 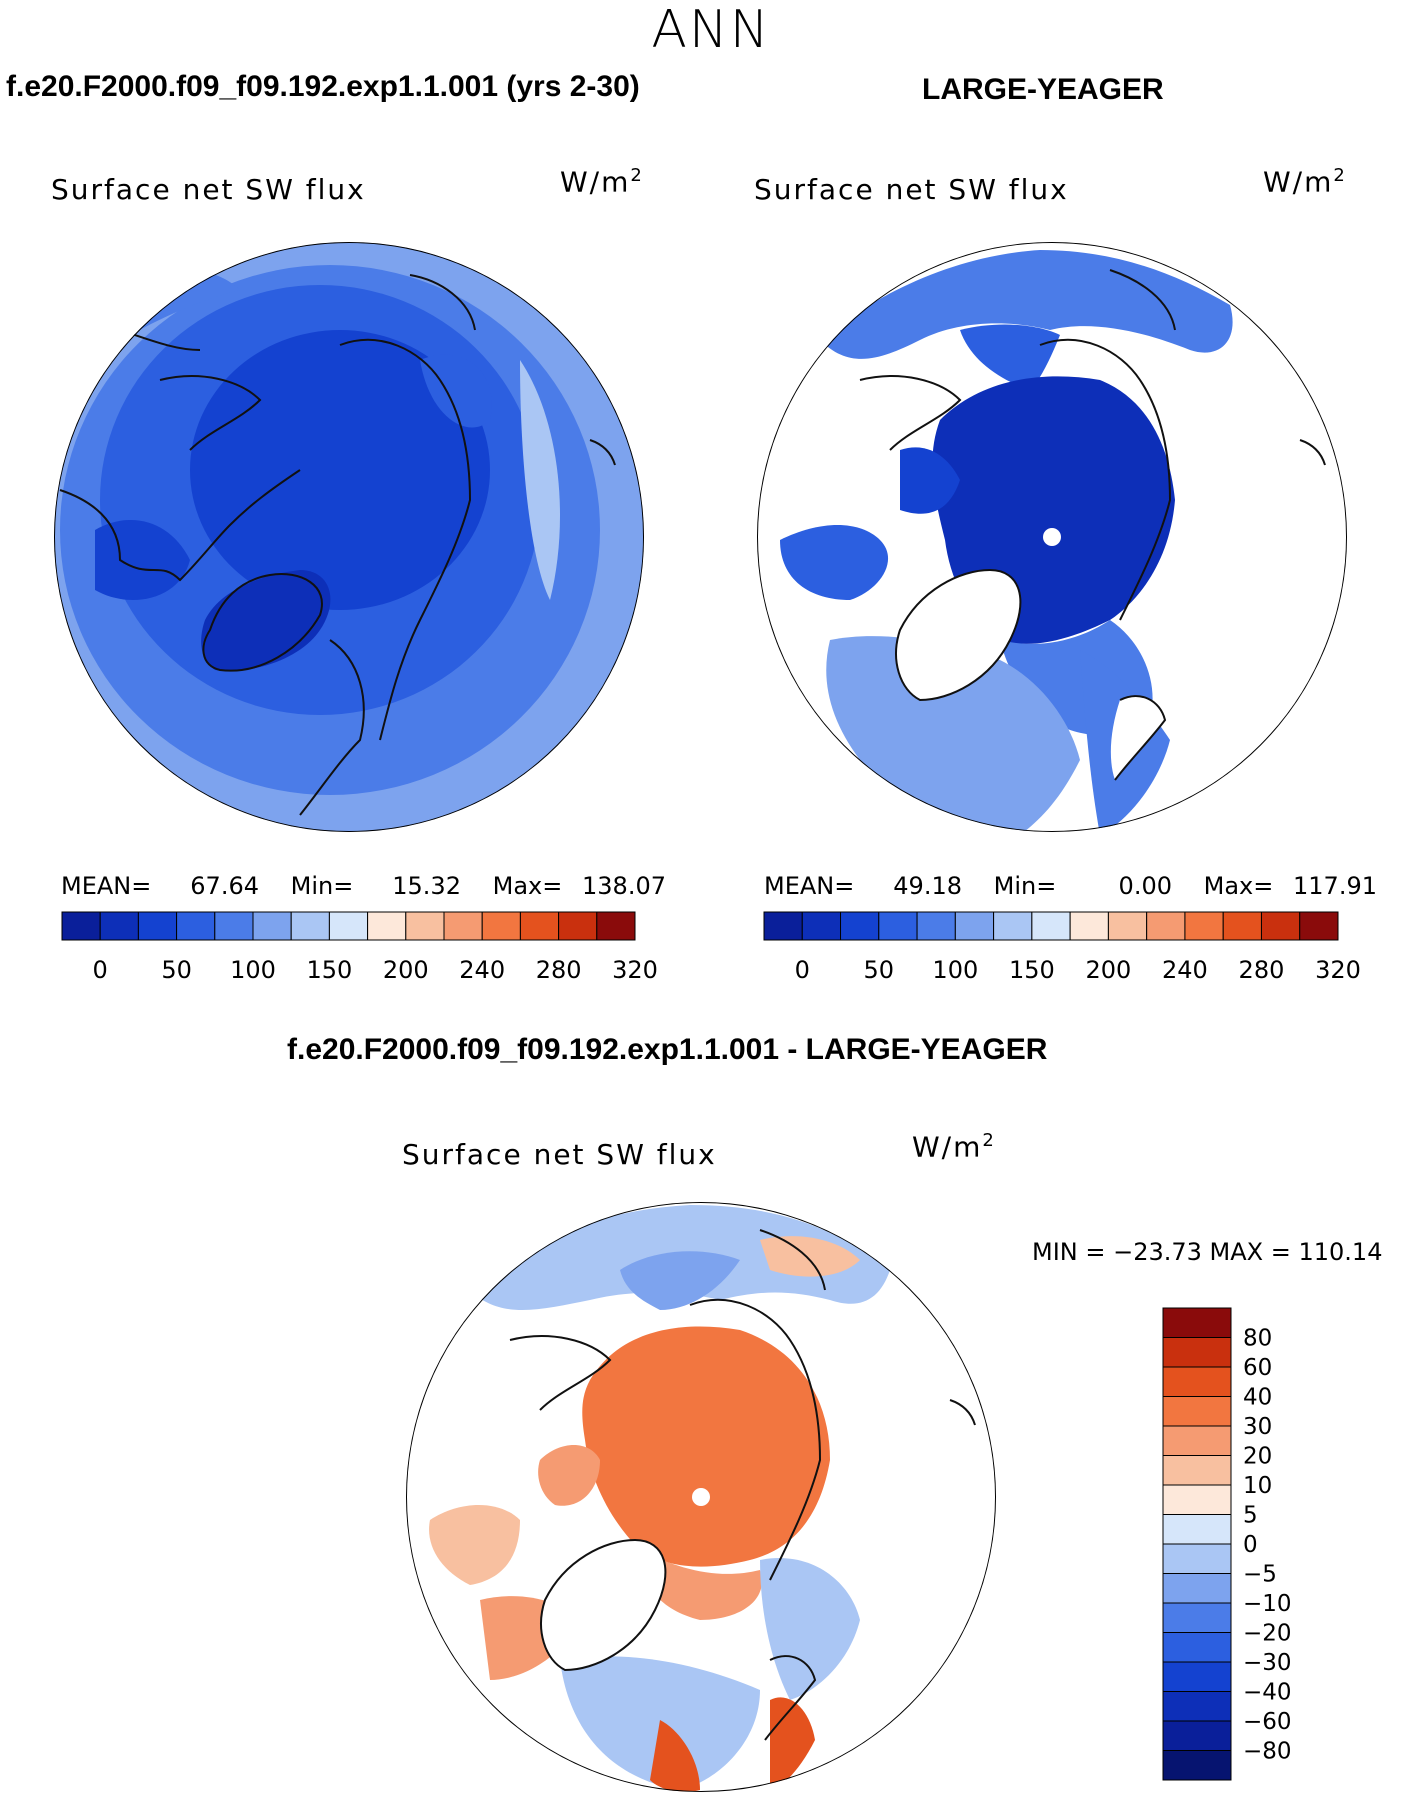 What do you see at coordinates (1267, 1604) in the screenshot?
I see `colorbar-tick-label: −10` at bounding box center [1267, 1604].